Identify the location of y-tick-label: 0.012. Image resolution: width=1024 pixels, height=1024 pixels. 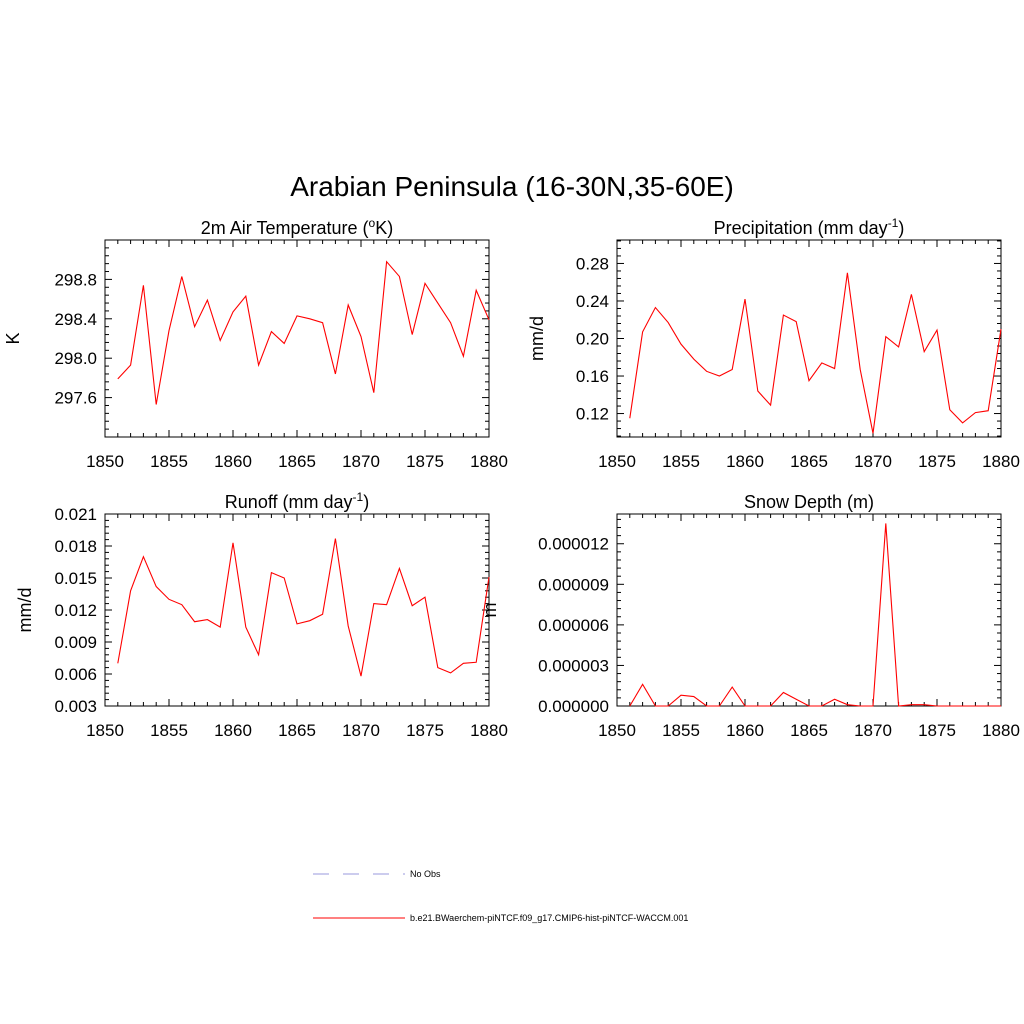
(75, 610).